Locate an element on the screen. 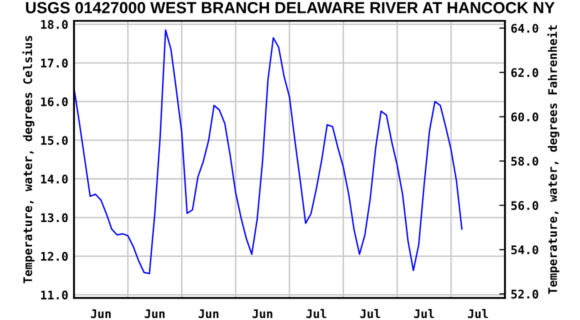 The image size is (580, 320). chart-title: USGS 01427000 WEST BRANCH DELAWARE RIVER AT HANCOCK NY is located at coordinates (290, 8).